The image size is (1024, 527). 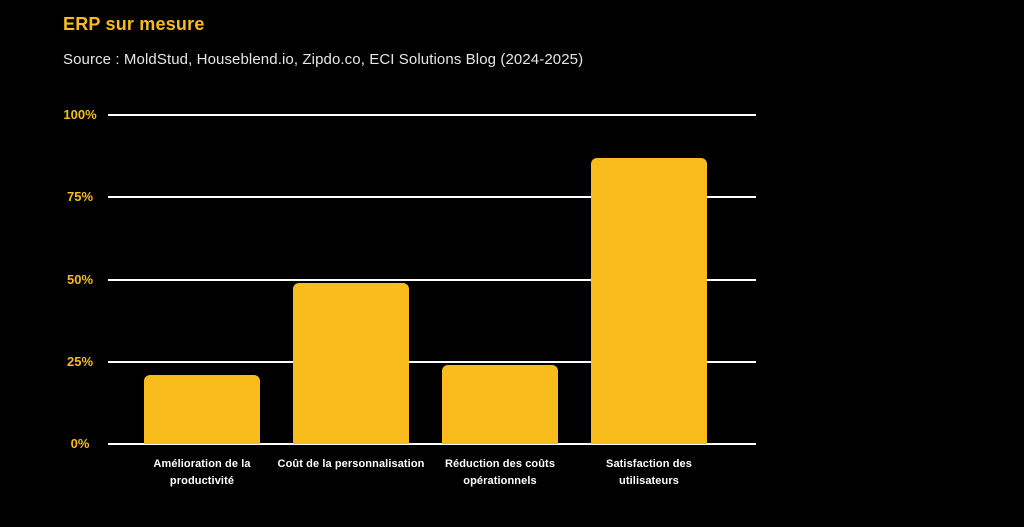 I want to click on y-axis-tick-label: 75%, so click(x=80, y=197).